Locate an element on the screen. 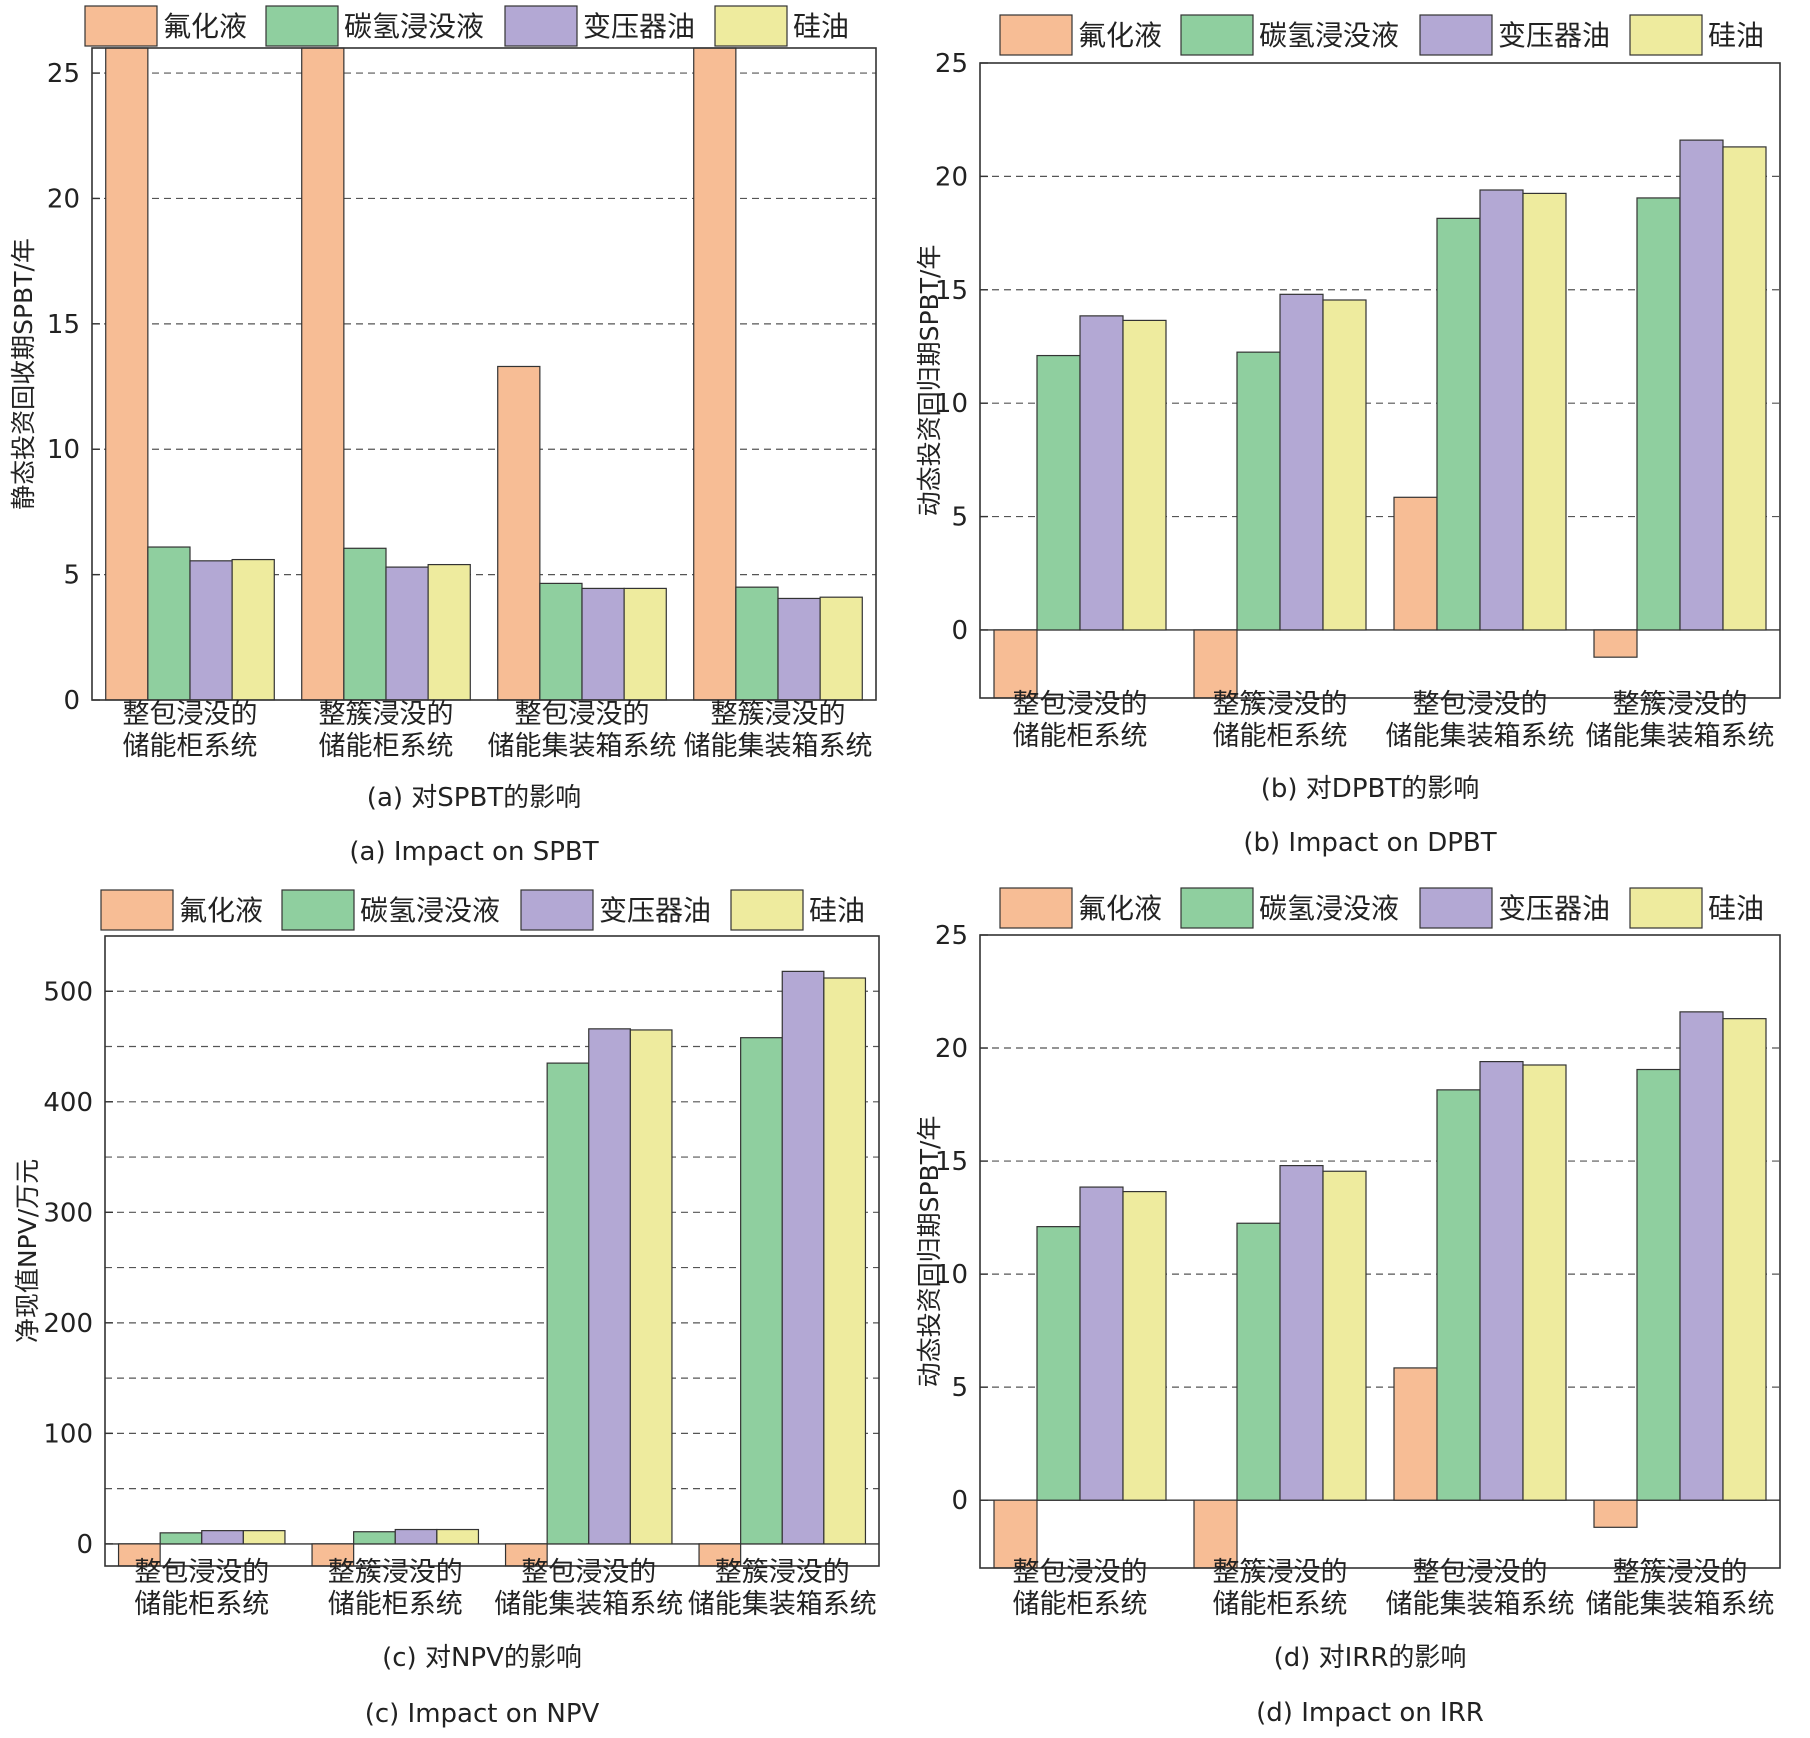  caption-cn: (d) 对IRR的影响 is located at coordinates (1370, 1658).